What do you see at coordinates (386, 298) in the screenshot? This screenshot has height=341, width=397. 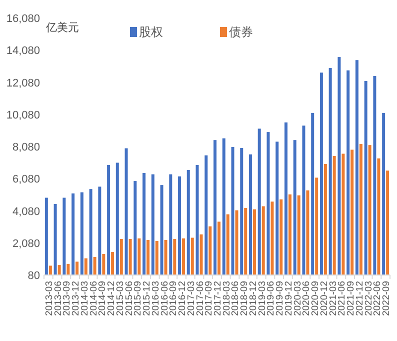 I see `x-tick-label: 2022-09` at bounding box center [386, 298].